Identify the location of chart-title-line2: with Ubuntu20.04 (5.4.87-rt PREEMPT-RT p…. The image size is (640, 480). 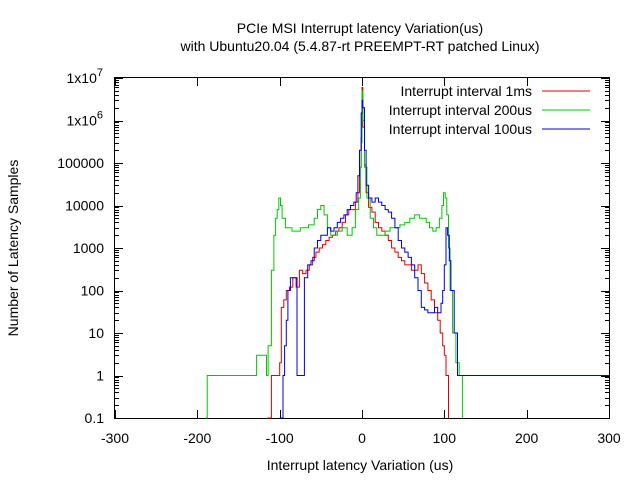
(360, 46).